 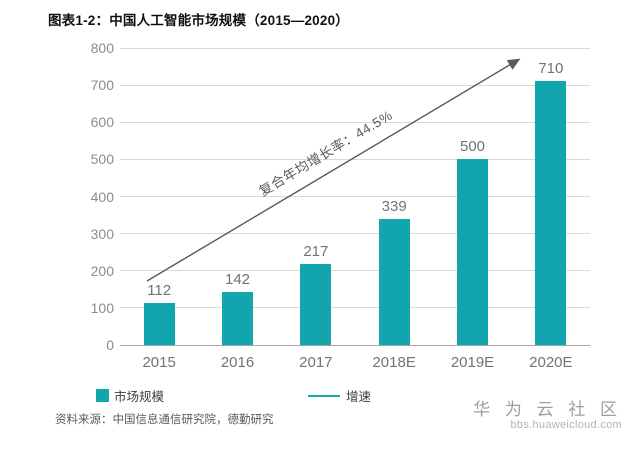 What do you see at coordinates (551, 69) in the screenshot?
I see `bar-value-label: 710` at bounding box center [551, 69].